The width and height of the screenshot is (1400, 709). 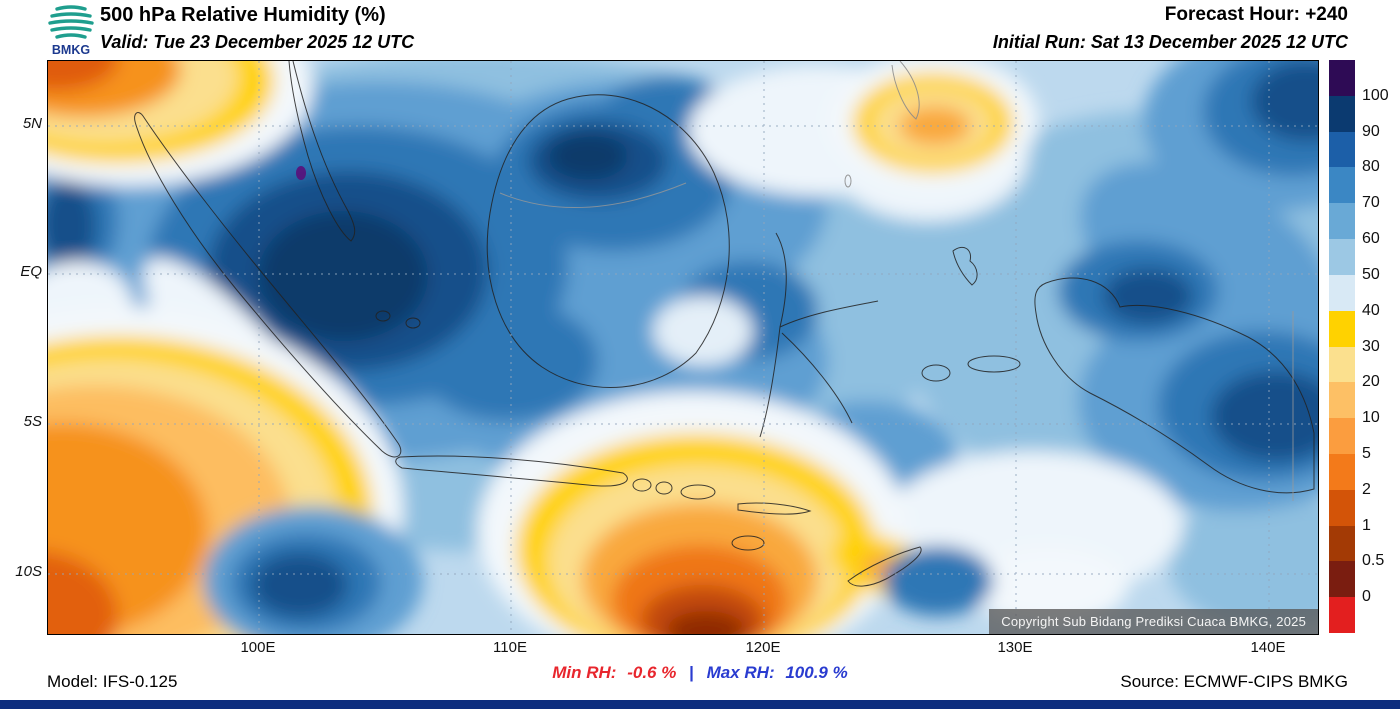 What do you see at coordinates (71, 50) in the screenshot?
I see `logo-text: BMKG` at bounding box center [71, 50].